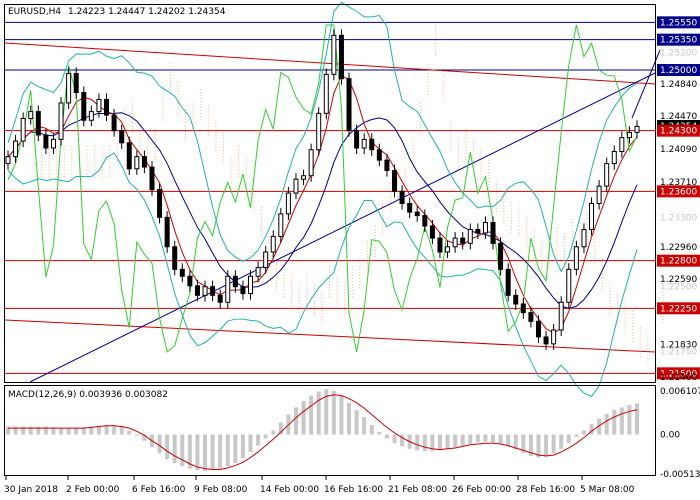 The height and width of the screenshot is (500, 700). I want to click on price-label: 1.22800, so click(678, 262).